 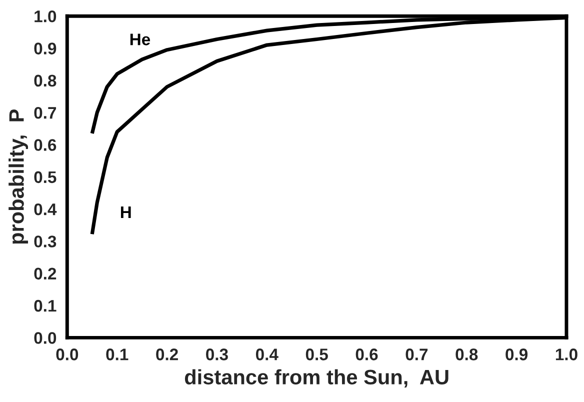 I want to click on x-tick-label: 1.0, so click(x=567, y=354).